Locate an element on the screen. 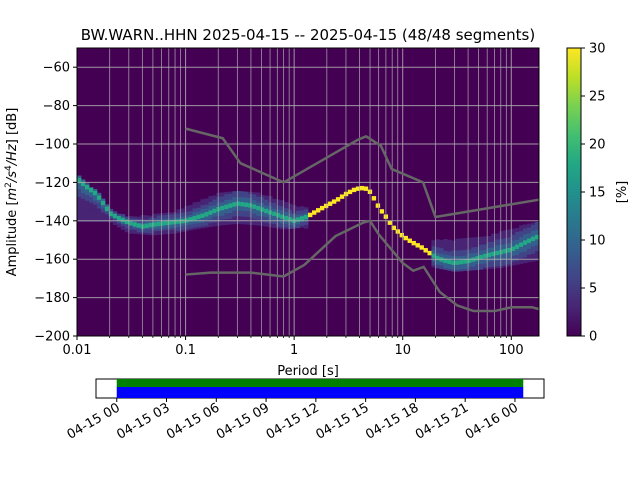  x-tick-label: 0.1 is located at coordinates (185, 350).